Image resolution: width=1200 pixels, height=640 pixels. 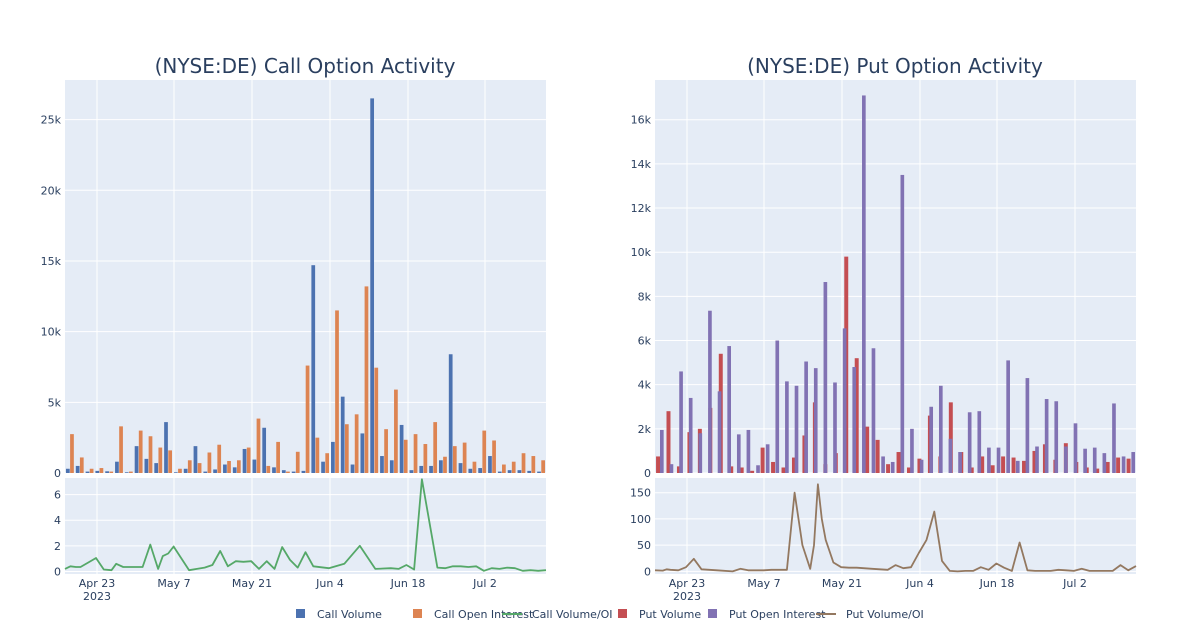 What do you see at coordinates (763, 583) in the screenshot?
I see `put-x-tick-label: May 7` at bounding box center [763, 583].